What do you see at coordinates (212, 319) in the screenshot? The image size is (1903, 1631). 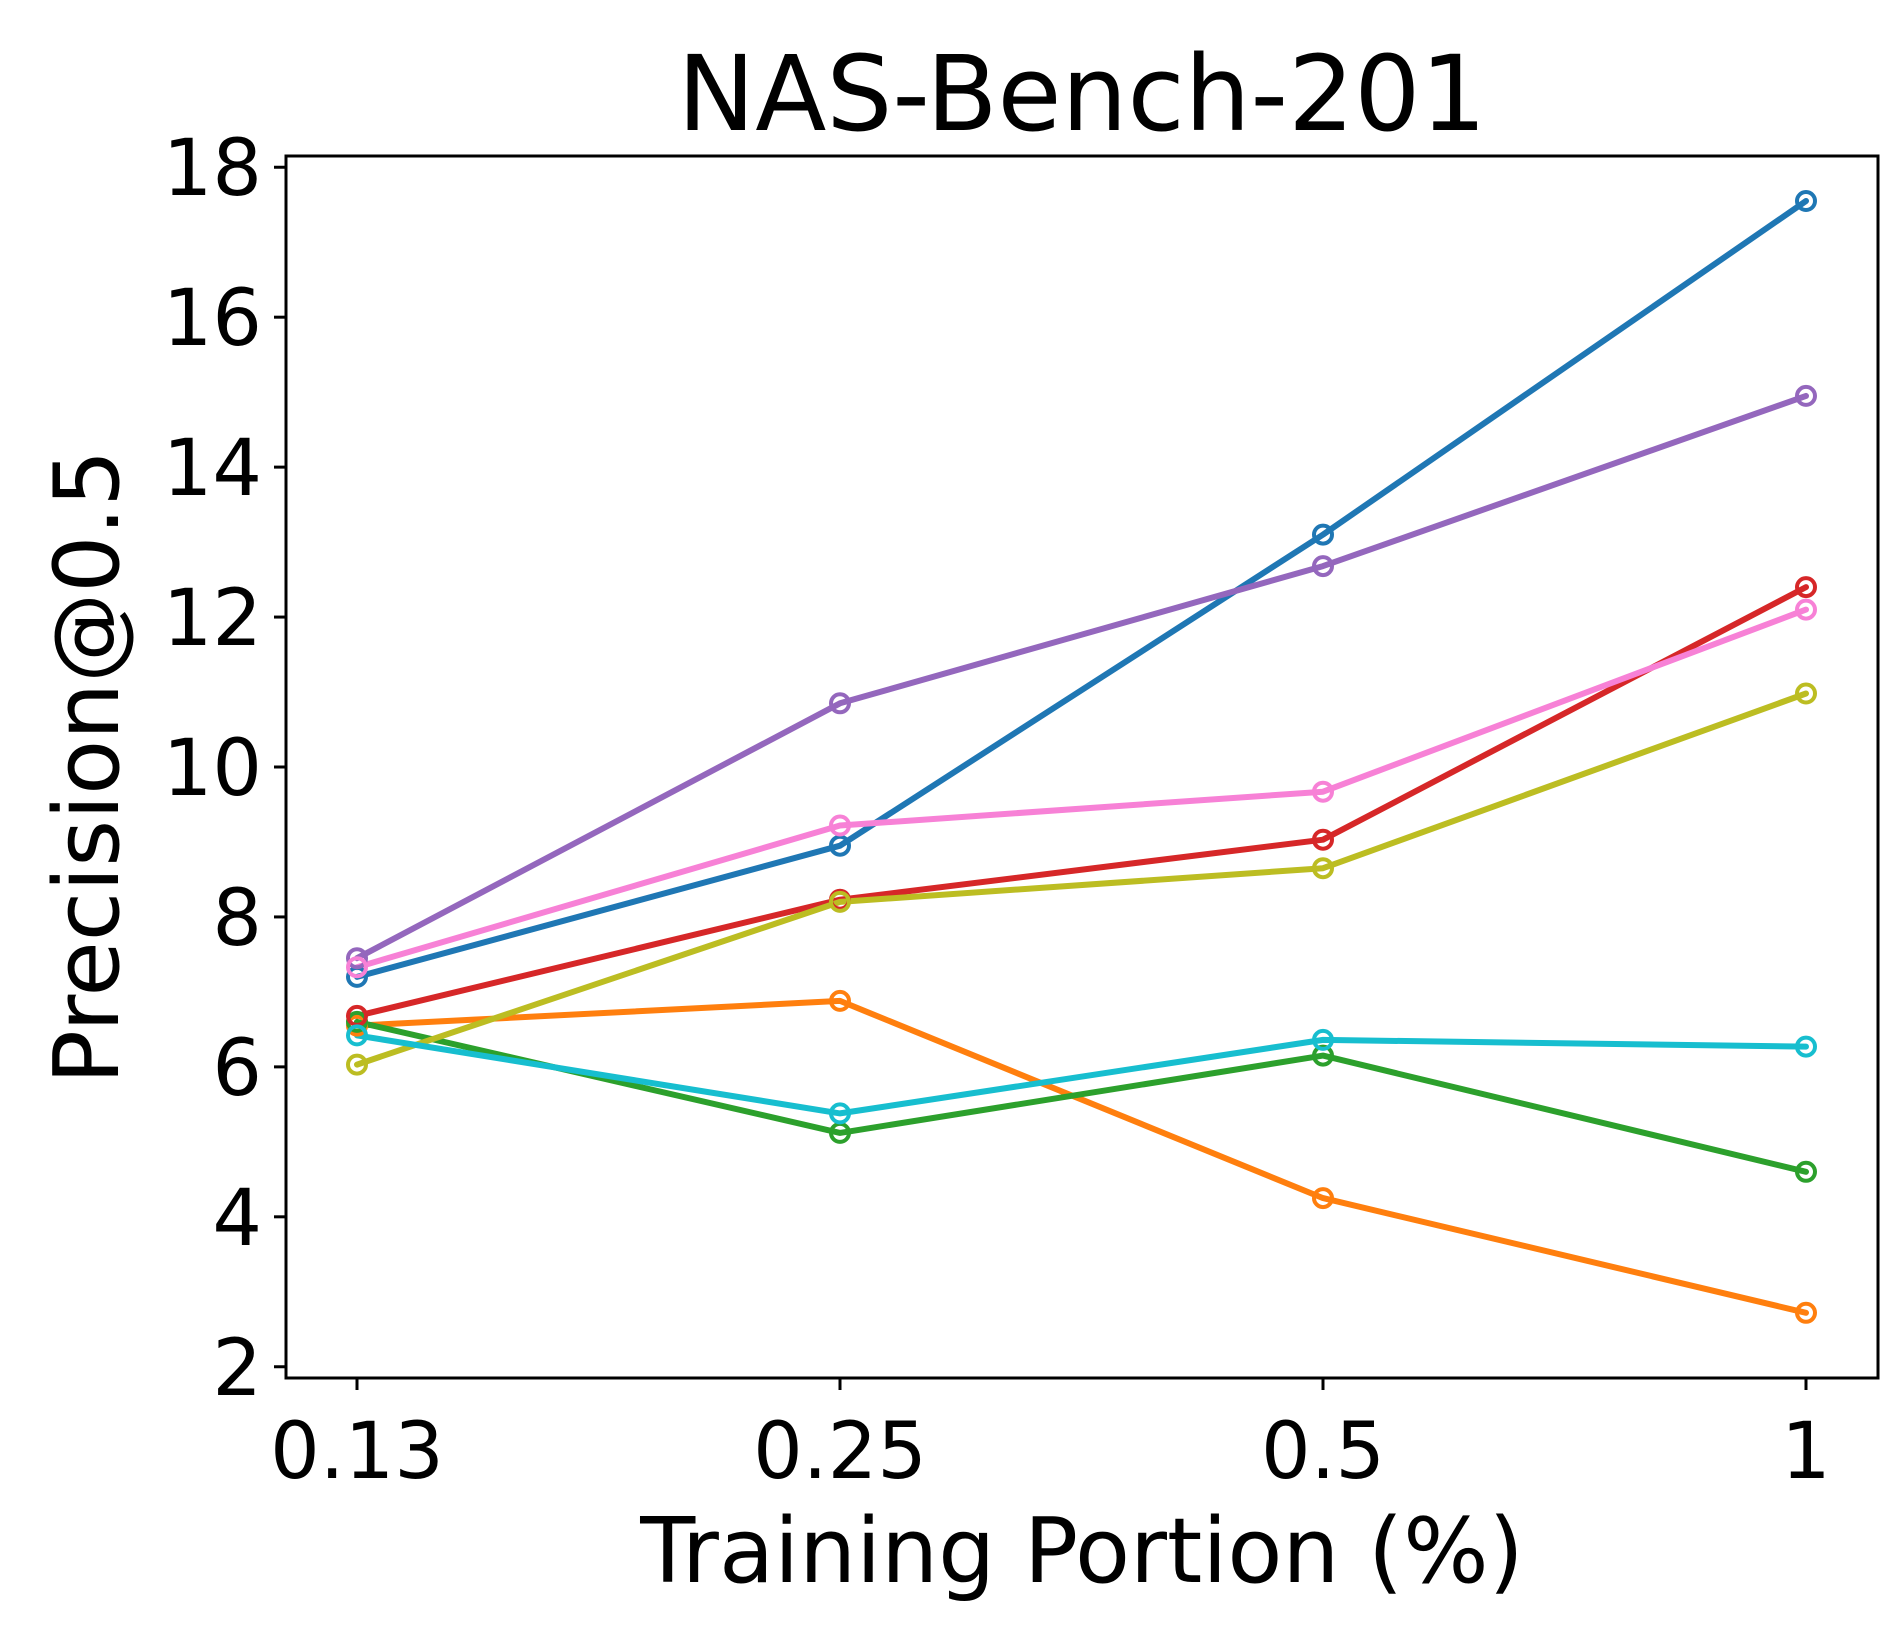 I see `y-tick-label: 16` at bounding box center [212, 319].